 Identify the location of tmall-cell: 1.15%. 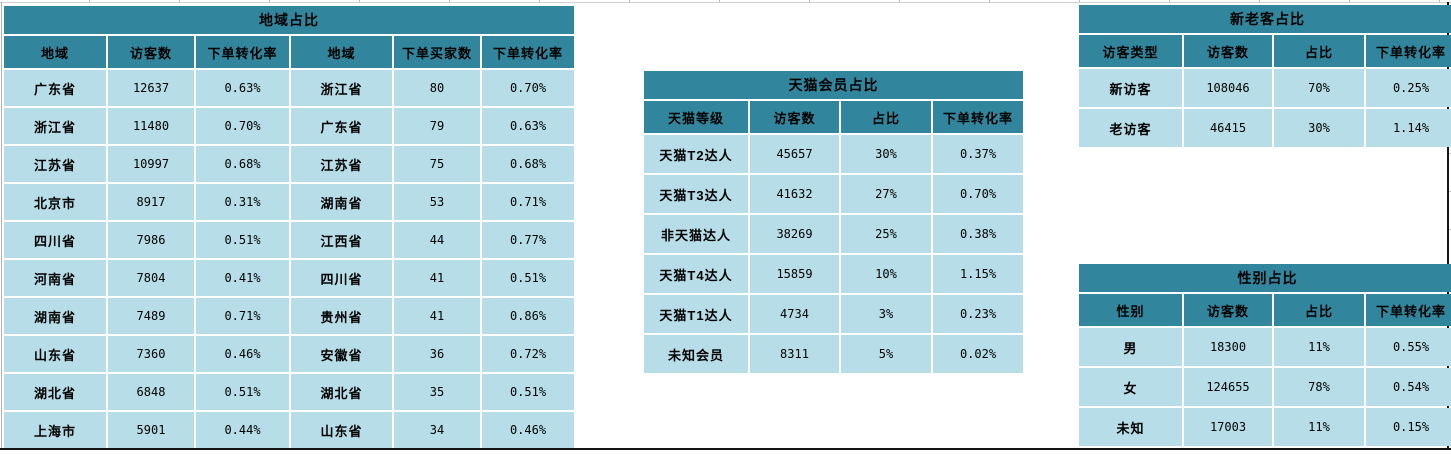
(978, 274).